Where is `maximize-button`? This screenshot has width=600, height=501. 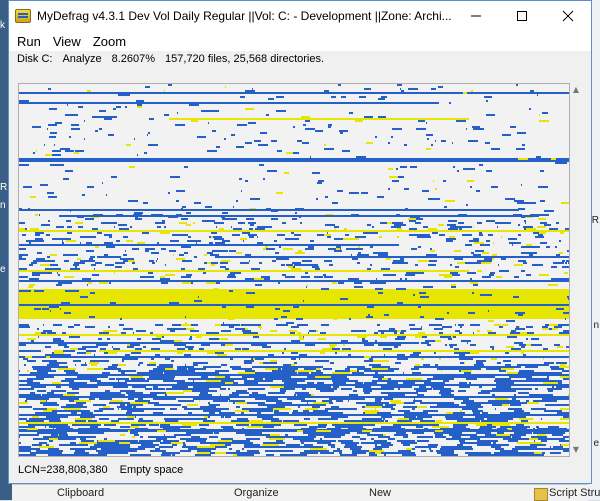 maximize-button is located at coordinates (522, 16).